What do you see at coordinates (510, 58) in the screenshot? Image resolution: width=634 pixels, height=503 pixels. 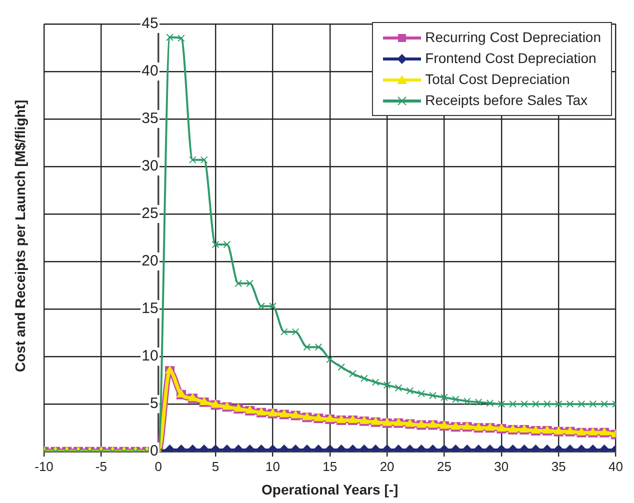 I see `legend-label: Frontend Cost Depreciation` at bounding box center [510, 58].